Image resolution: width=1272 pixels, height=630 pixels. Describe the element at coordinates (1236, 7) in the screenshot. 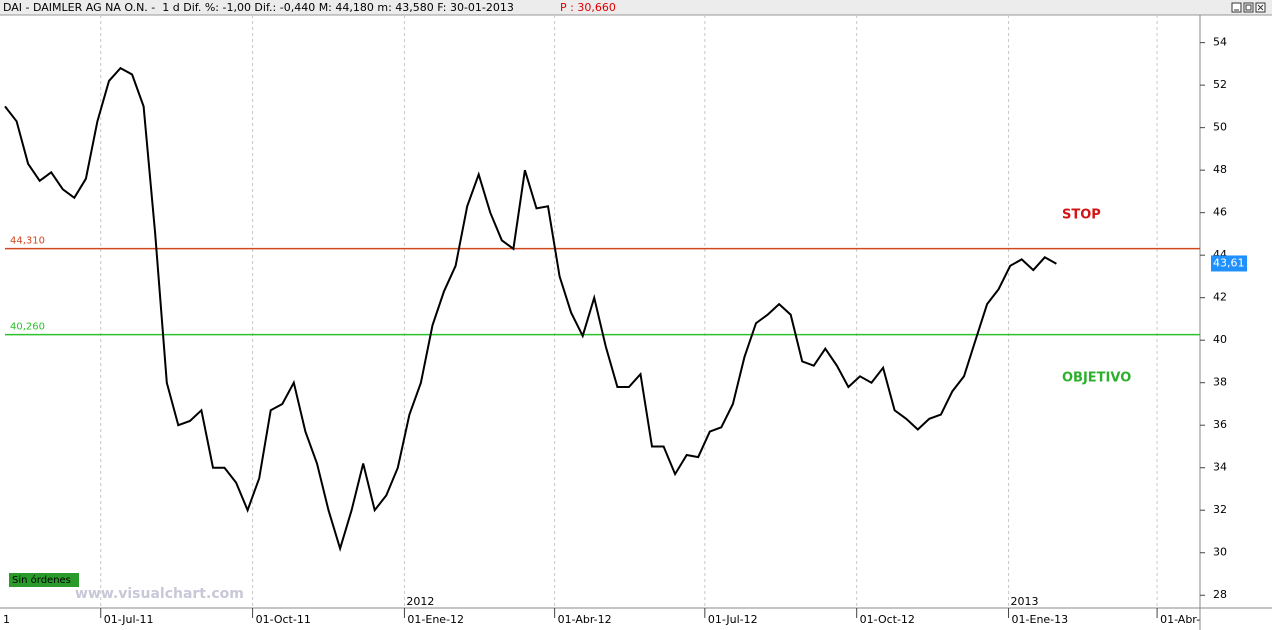

I see `minimize-button` at that location.